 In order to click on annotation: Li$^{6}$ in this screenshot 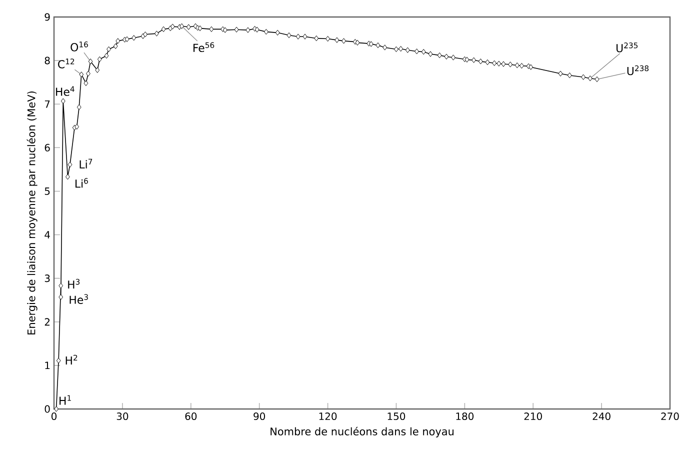, I will do `click(82, 183)`.